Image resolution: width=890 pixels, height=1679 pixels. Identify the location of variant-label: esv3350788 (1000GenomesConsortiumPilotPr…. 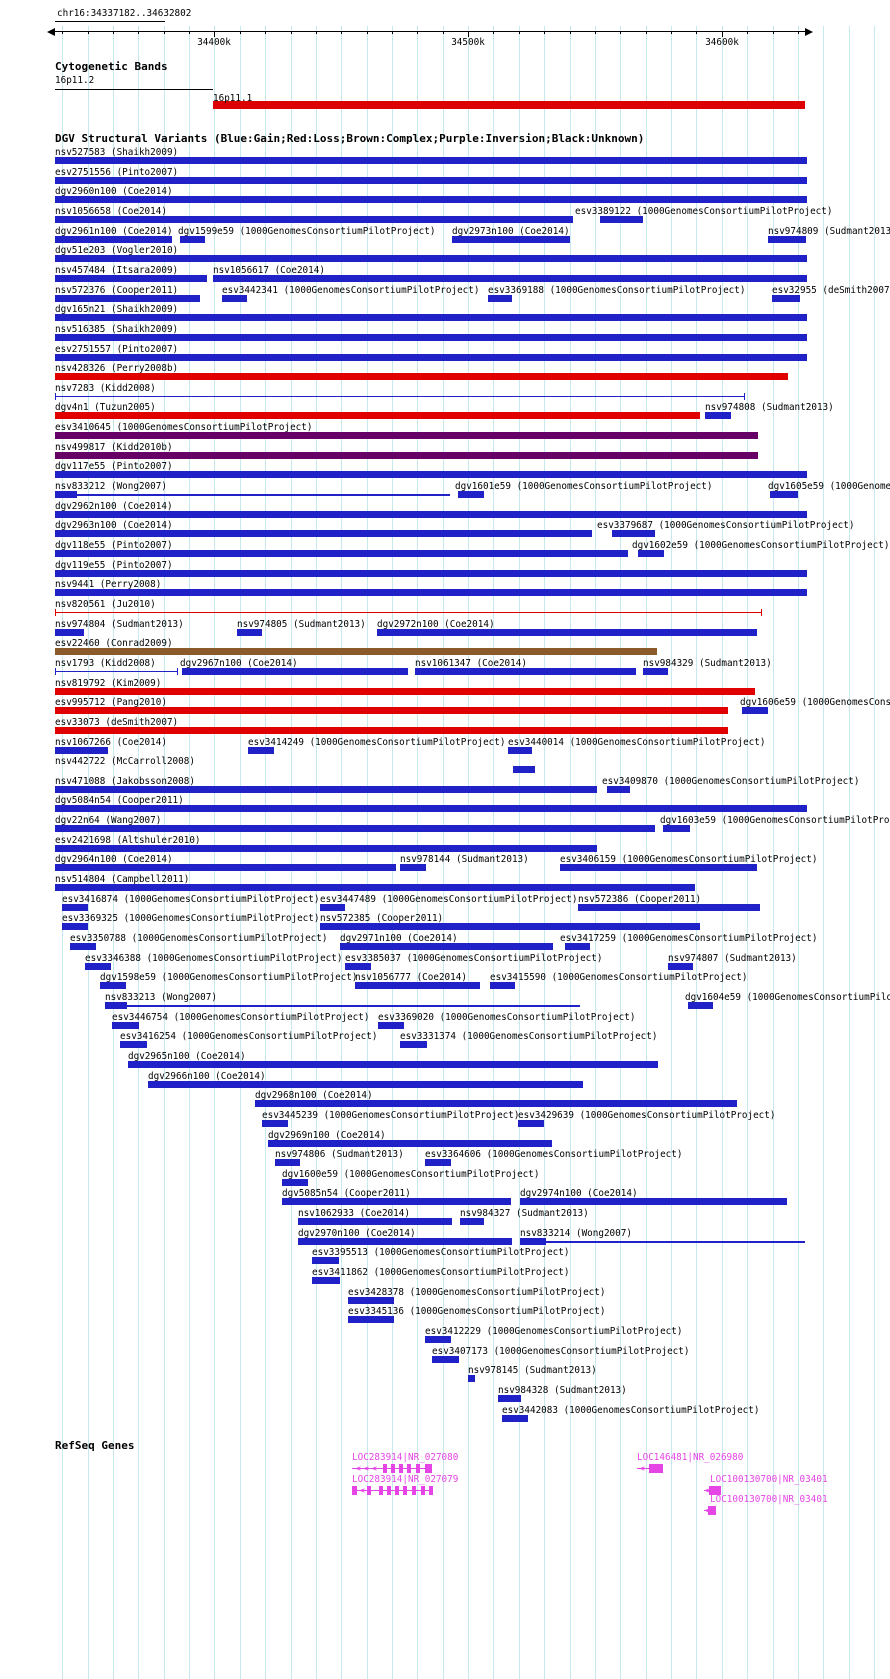
(199, 938).